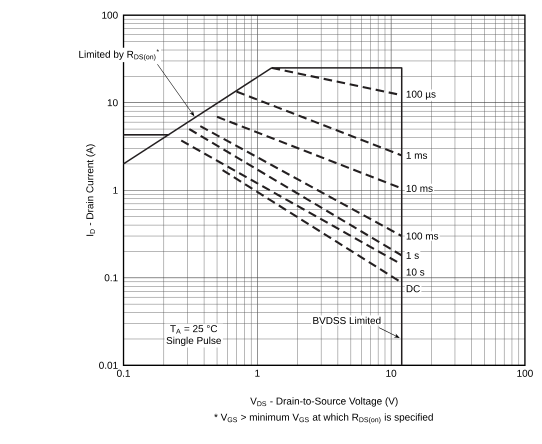 The image size is (542, 444). What do you see at coordinates (110, 15) in the screenshot?
I see `y-tick-label: 100` at bounding box center [110, 15].